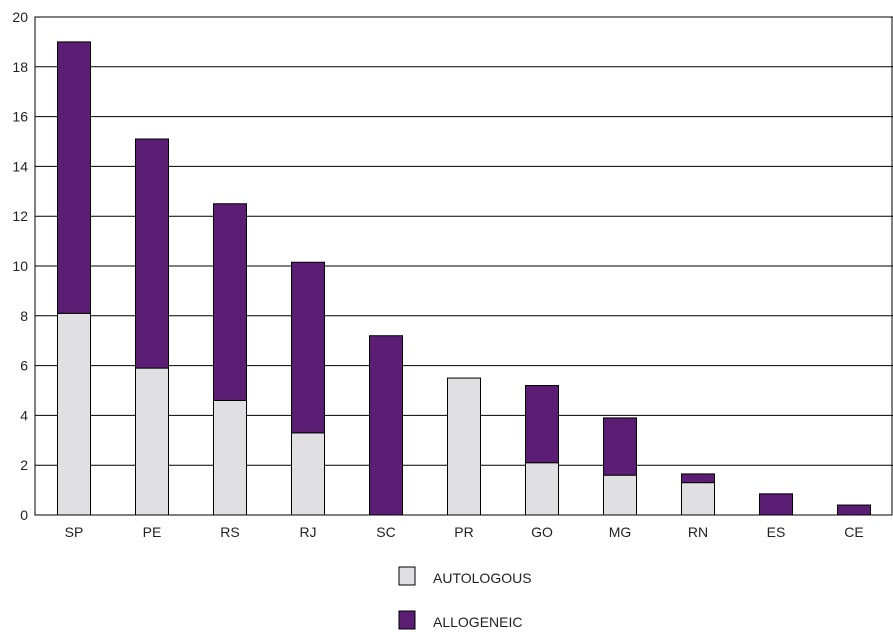 The width and height of the screenshot is (893, 634). What do you see at coordinates (463, 532) in the screenshot?
I see `x-tick-label: PR` at bounding box center [463, 532].